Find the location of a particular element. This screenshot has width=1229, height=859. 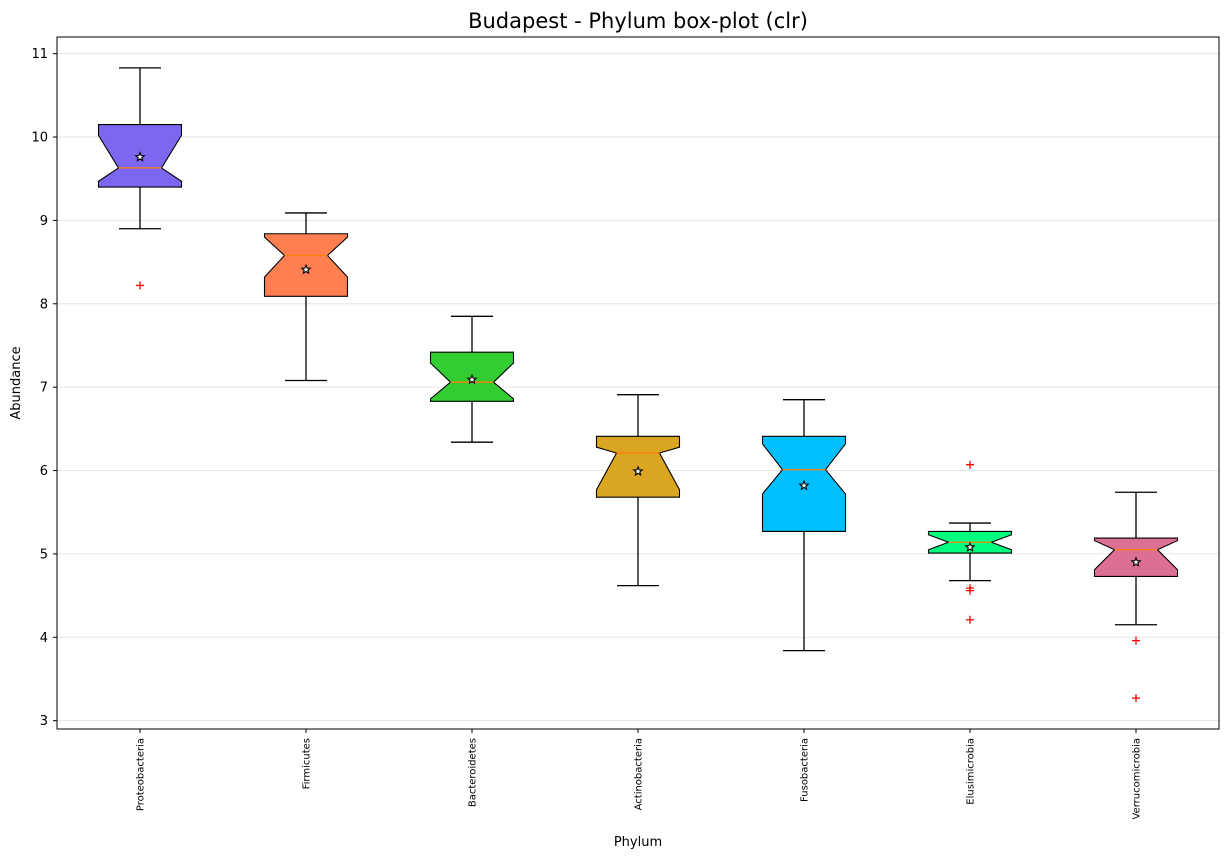

x-tick-label: Fusobacteria is located at coordinates (805, 770).